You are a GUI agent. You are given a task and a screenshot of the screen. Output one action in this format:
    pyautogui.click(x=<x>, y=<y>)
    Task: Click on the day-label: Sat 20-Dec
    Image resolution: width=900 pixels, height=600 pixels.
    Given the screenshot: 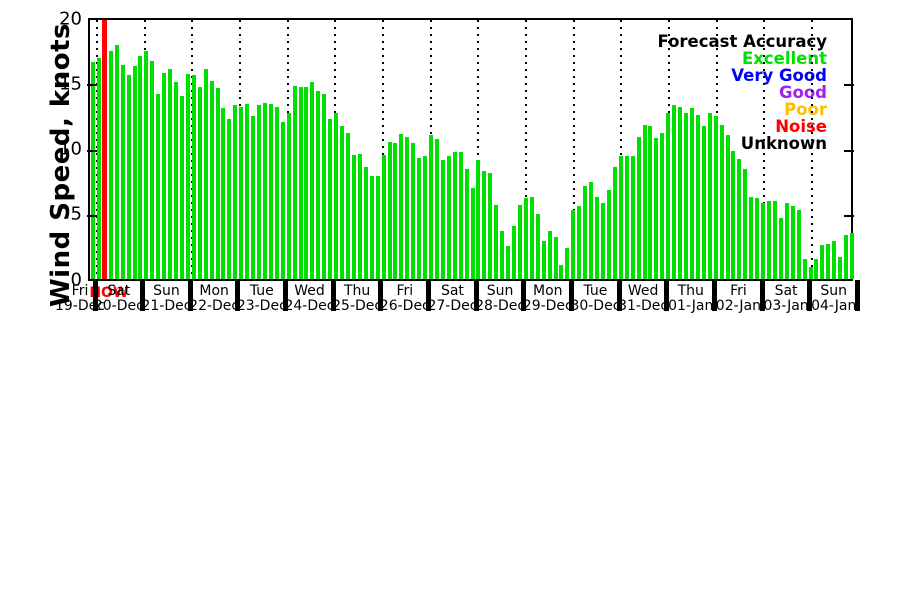 What is the action you would take?
    pyautogui.click(x=119, y=298)
    